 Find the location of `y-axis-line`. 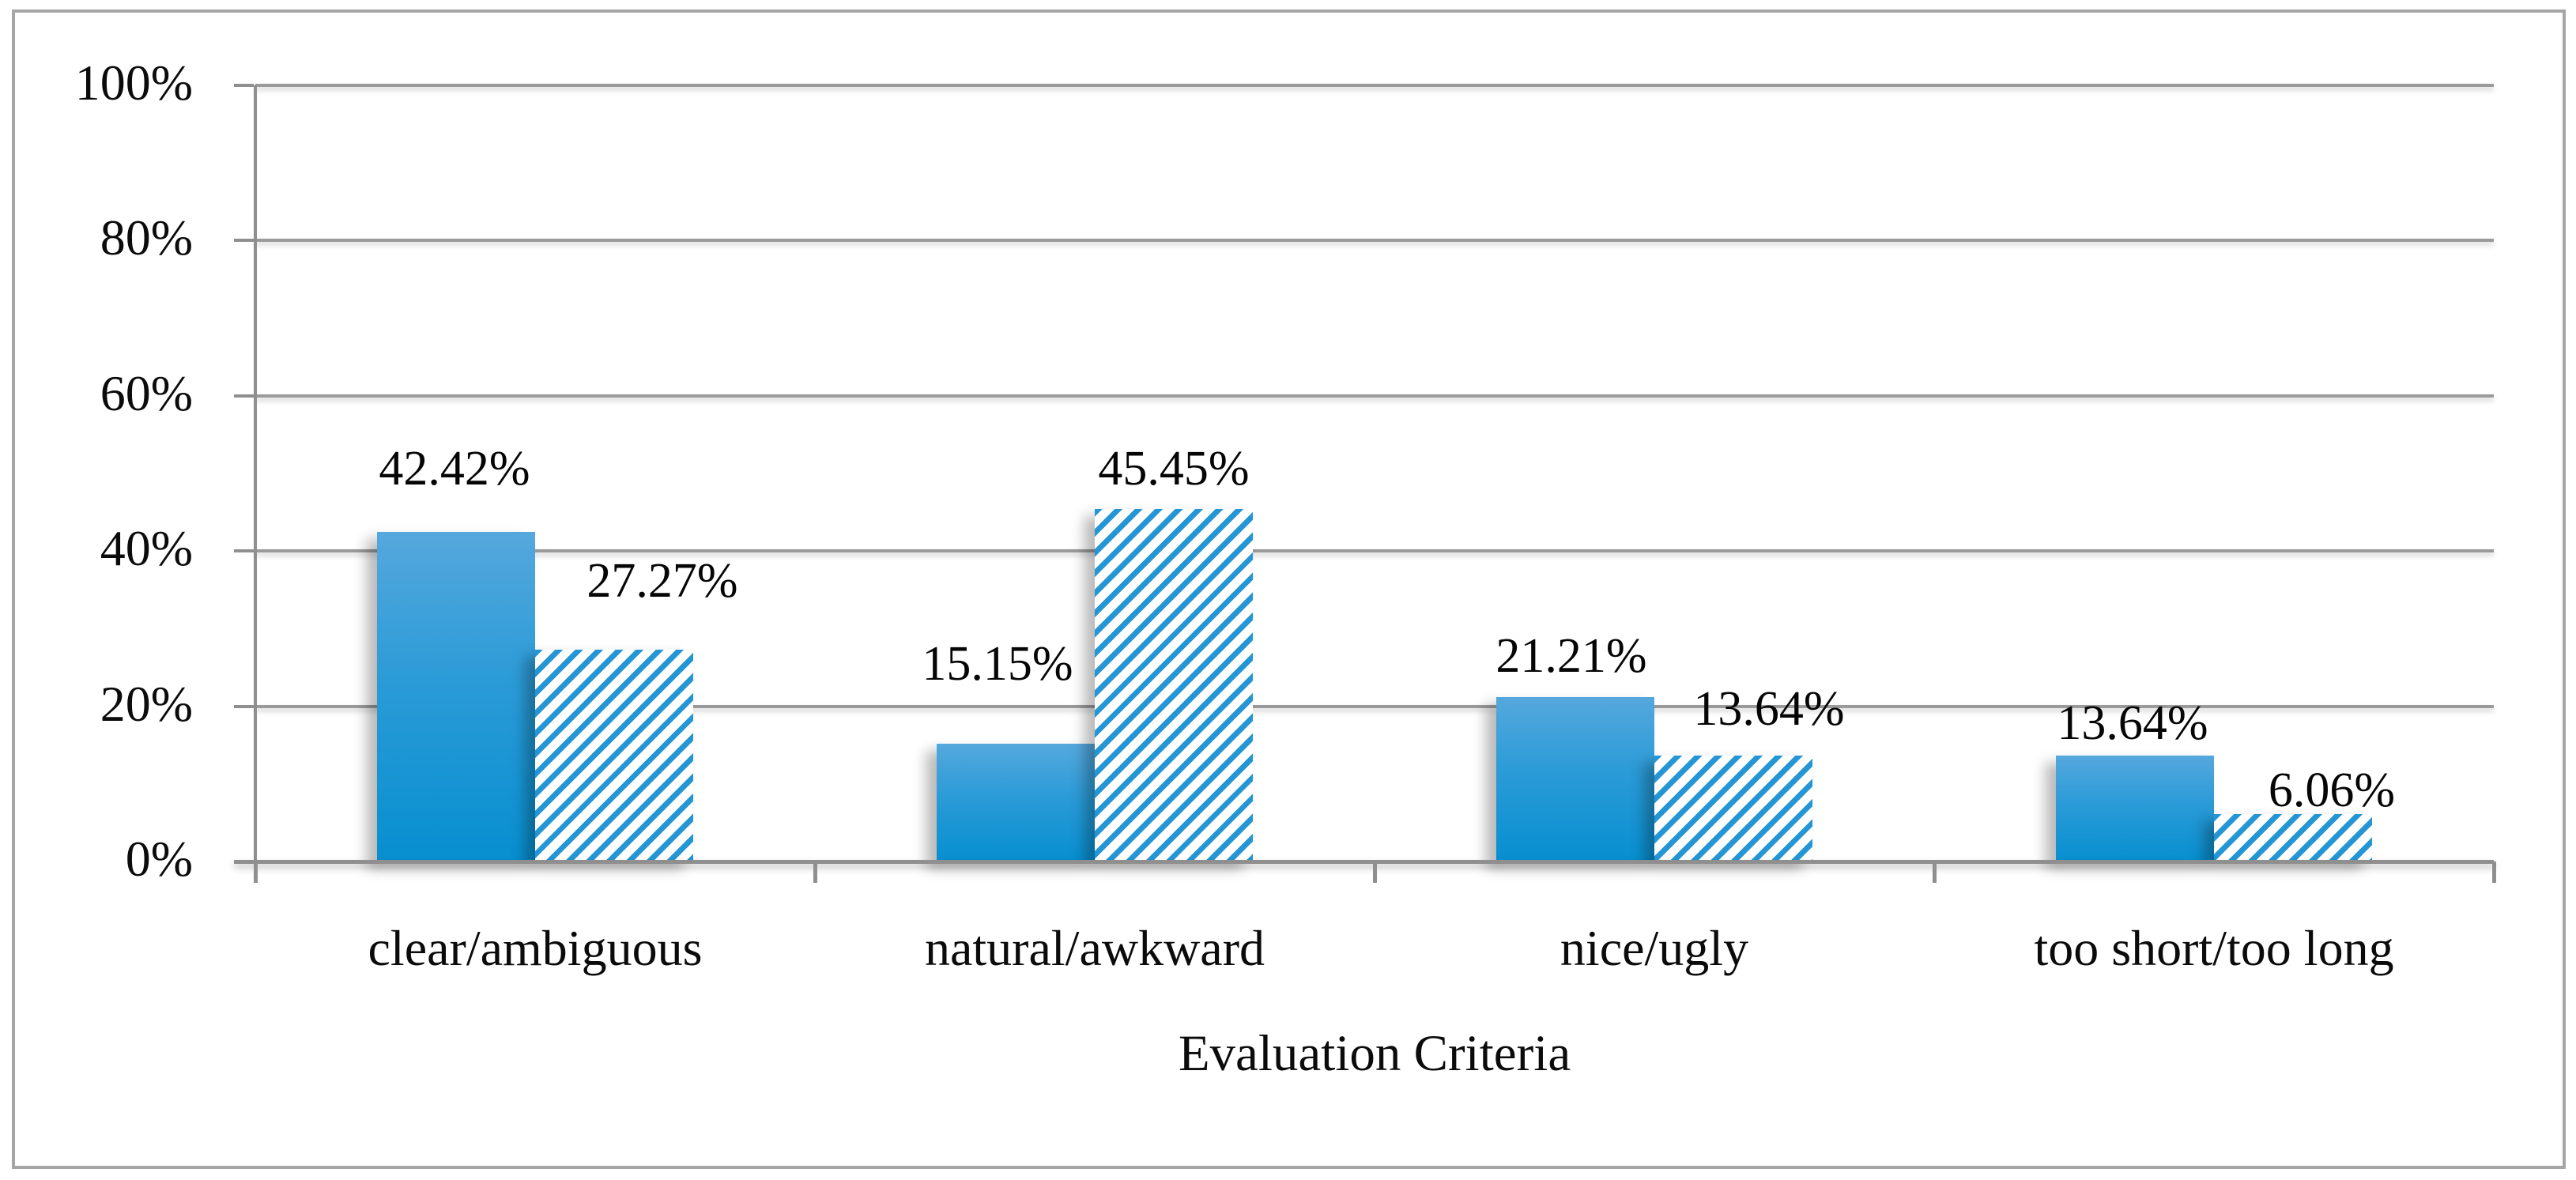

y-axis-line is located at coordinates (255, 484).